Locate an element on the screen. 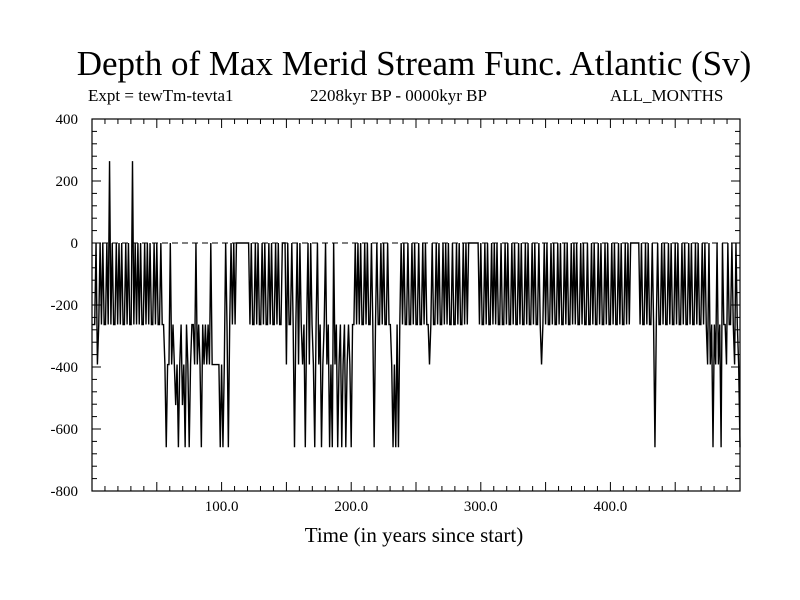  period-label: 2208kyr BP - 0000kyr BP is located at coordinates (398, 95).